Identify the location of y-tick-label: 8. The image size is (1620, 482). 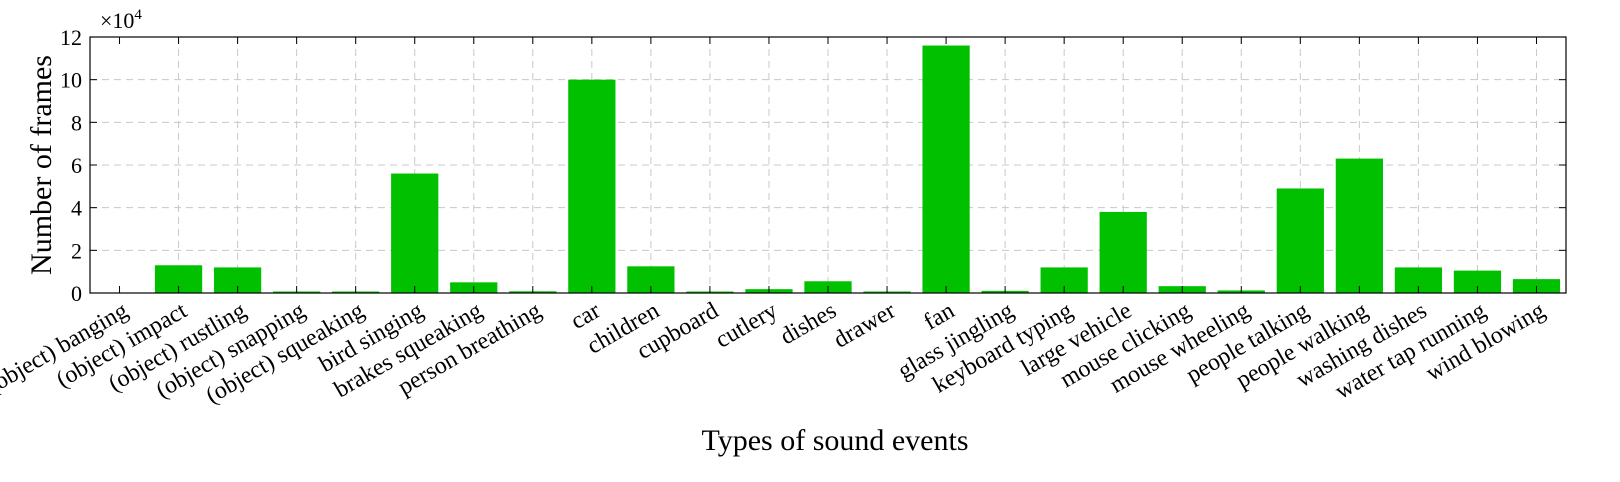
(76, 122).